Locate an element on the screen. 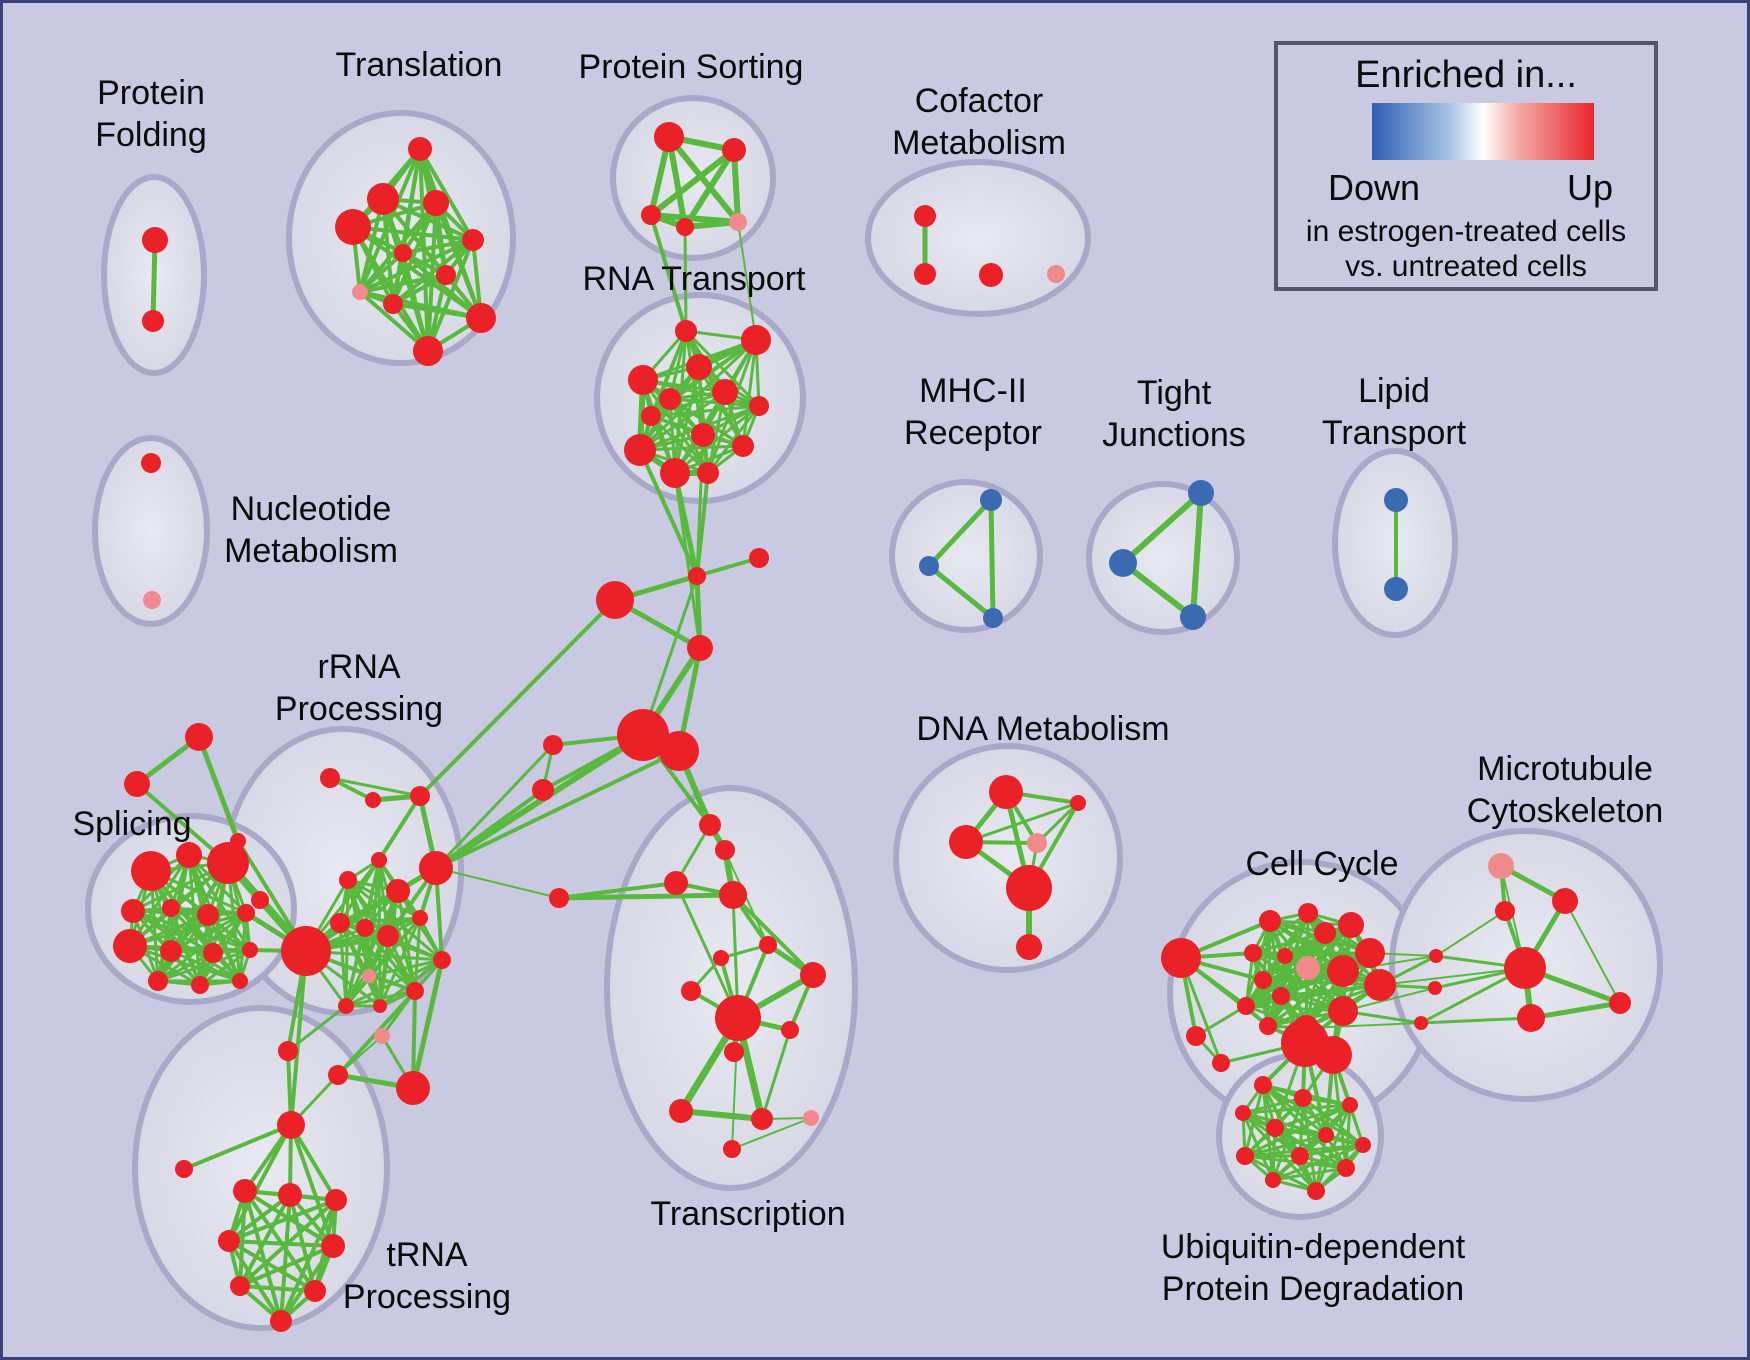 The width and height of the screenshot is (1750, 1360). node-mt7 is located at coordinates (1421, 1023).